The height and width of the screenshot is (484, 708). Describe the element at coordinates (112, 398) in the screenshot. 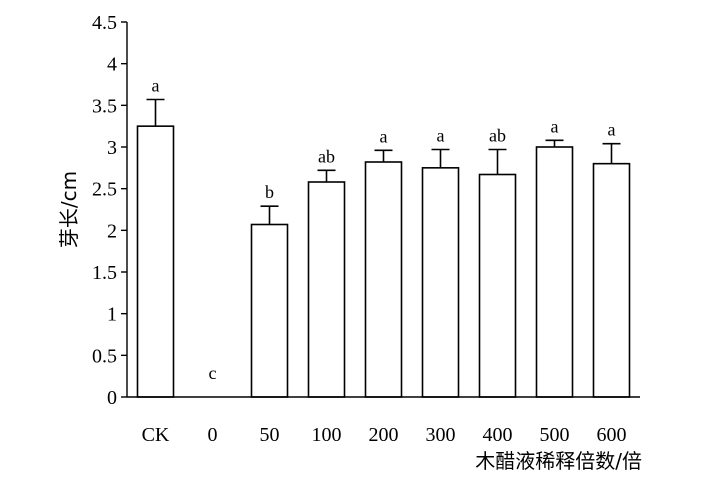

I see `y-tick-label: 0` at that location.